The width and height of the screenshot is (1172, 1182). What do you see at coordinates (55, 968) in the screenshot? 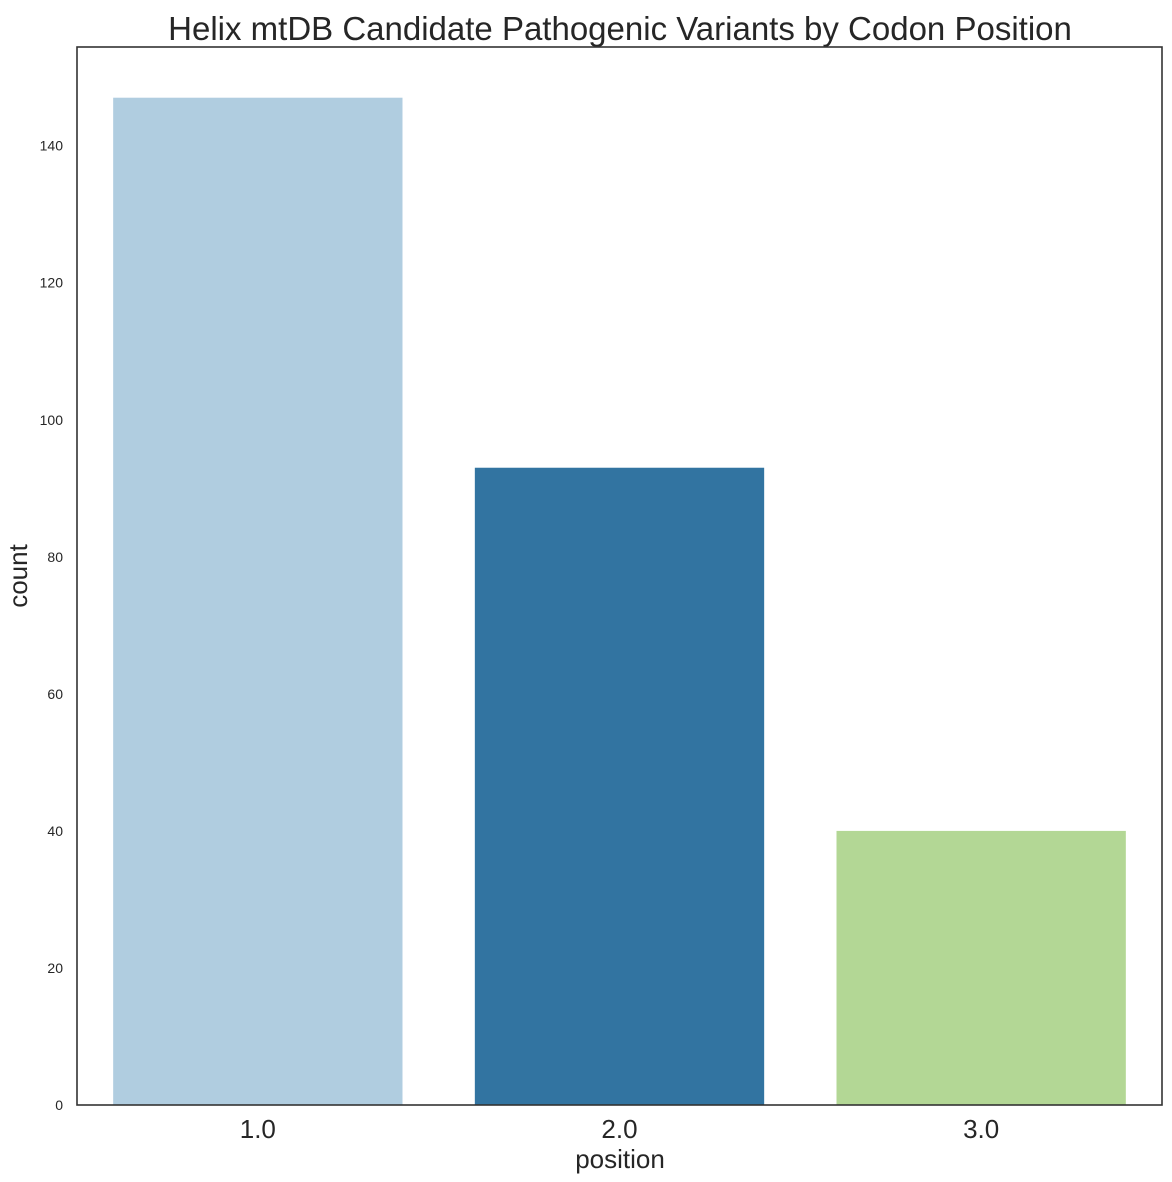
I see `y-tick-label: 20` at bounding box center [55, 968].